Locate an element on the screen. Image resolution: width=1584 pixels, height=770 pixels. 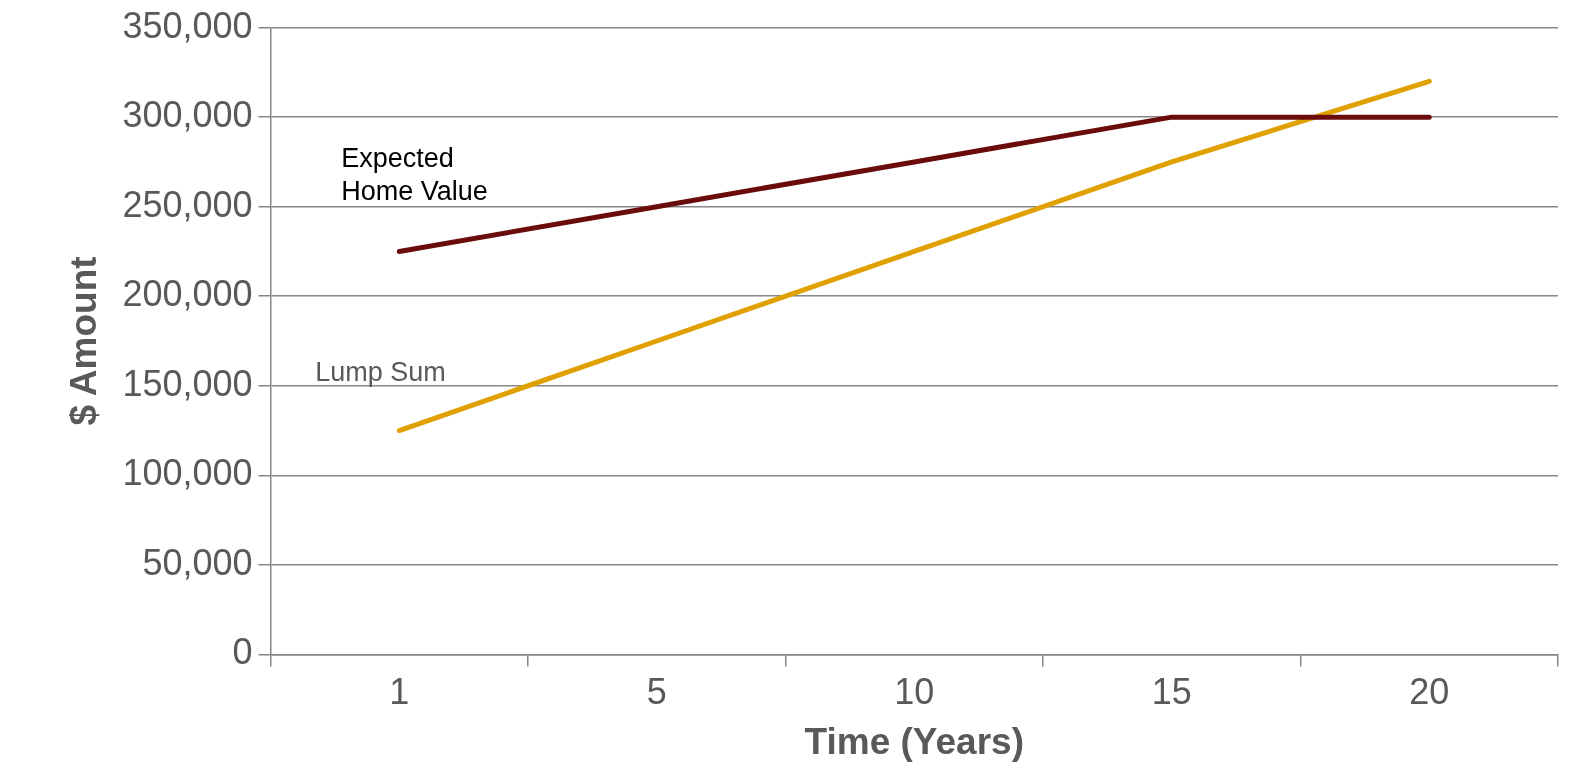
x-tick-label: 5 is located at coordinates (656, 691).